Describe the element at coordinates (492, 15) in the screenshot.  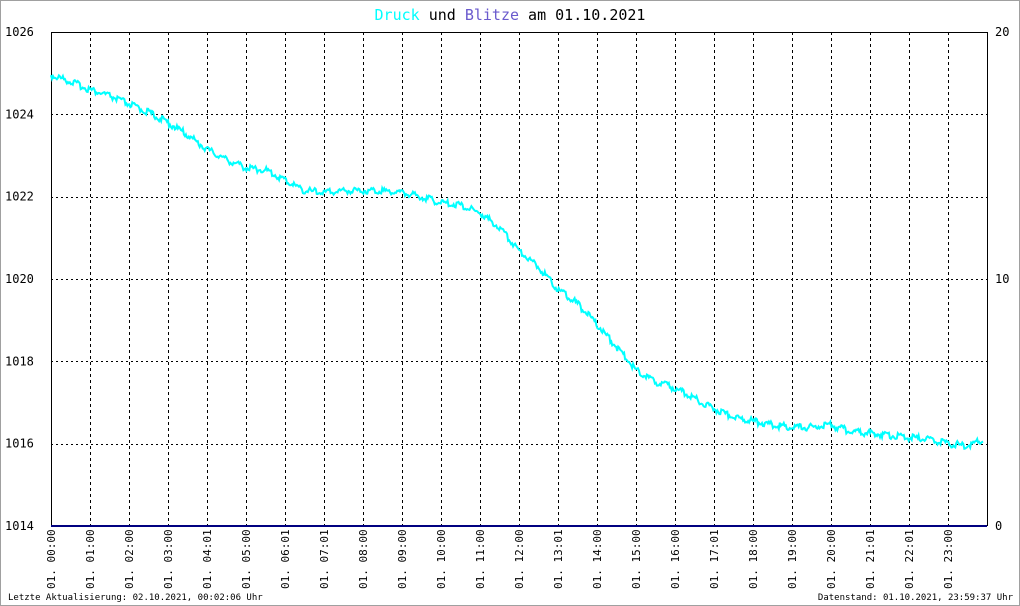
I see `title-series-blitze: Blitze` at that location.